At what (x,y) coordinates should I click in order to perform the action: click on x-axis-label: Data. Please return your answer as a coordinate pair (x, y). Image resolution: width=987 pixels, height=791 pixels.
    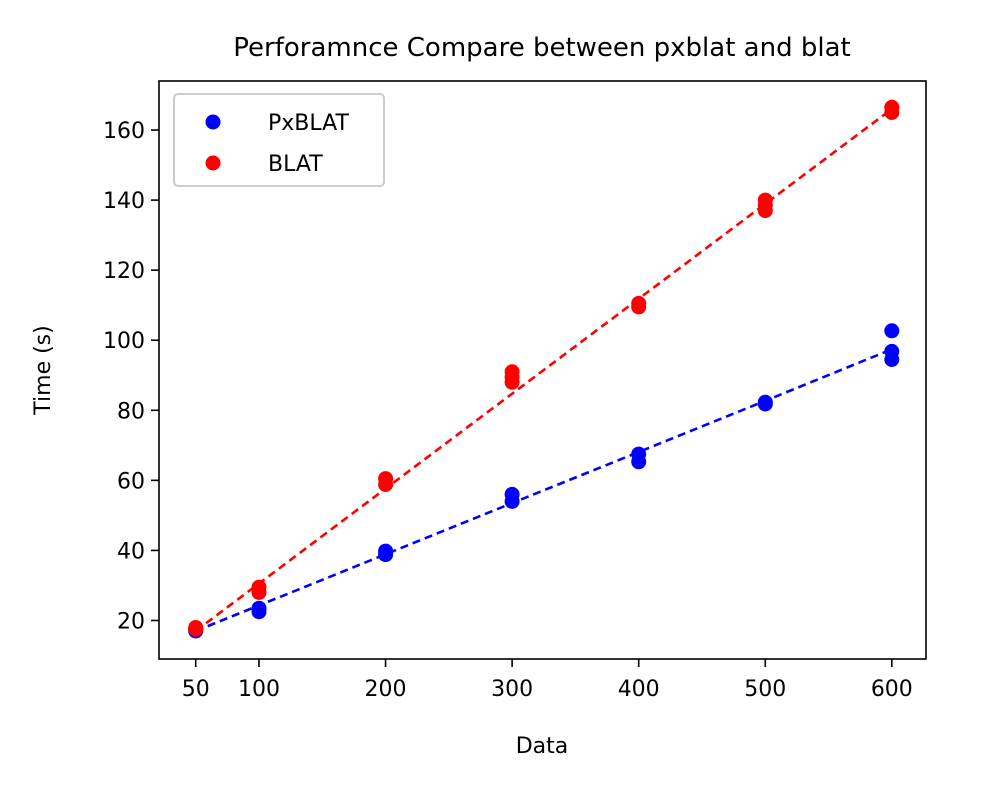
    Looking at the image, I should click on (542, 746).